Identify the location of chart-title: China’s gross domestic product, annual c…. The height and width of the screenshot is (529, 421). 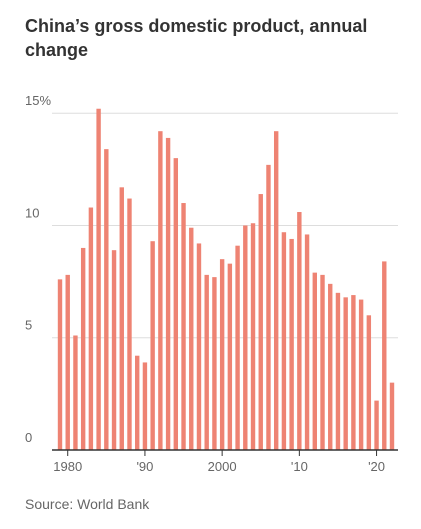
(196, 38).